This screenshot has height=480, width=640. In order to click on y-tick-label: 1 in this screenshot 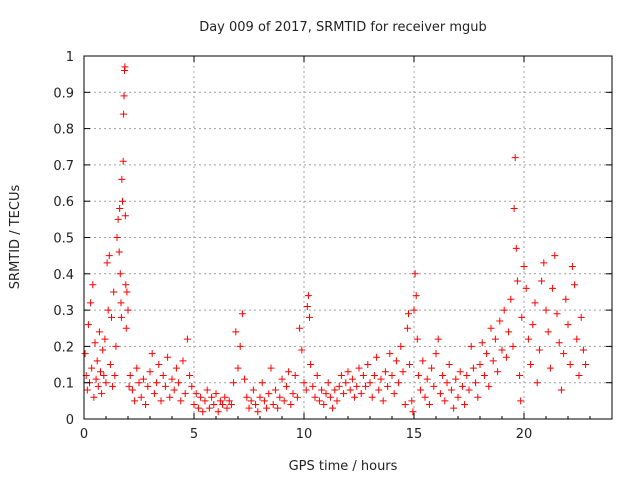, I will do `click(70, 57)`.